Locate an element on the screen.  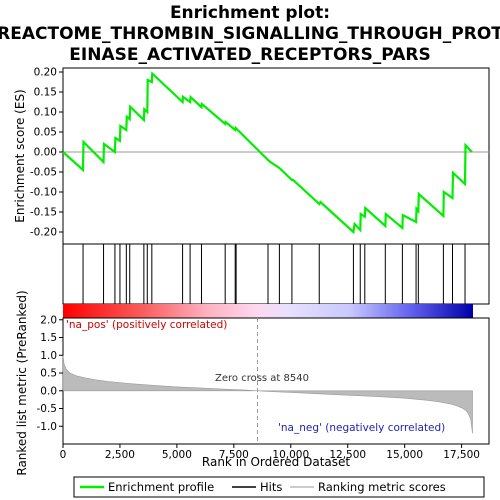
metric-y-tick-label: -0.5 is located at coordinates (47, 409).